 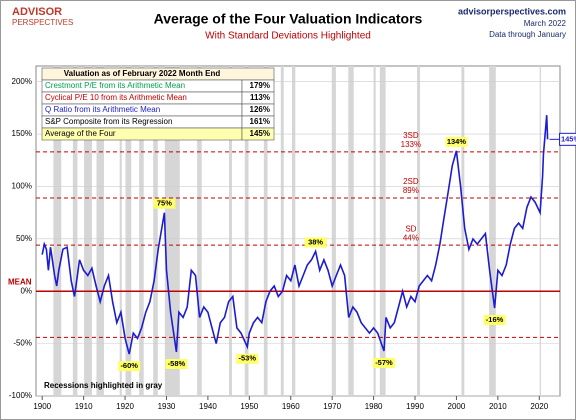 I want to click on annotation: 75%, so click(x=164, y=203).